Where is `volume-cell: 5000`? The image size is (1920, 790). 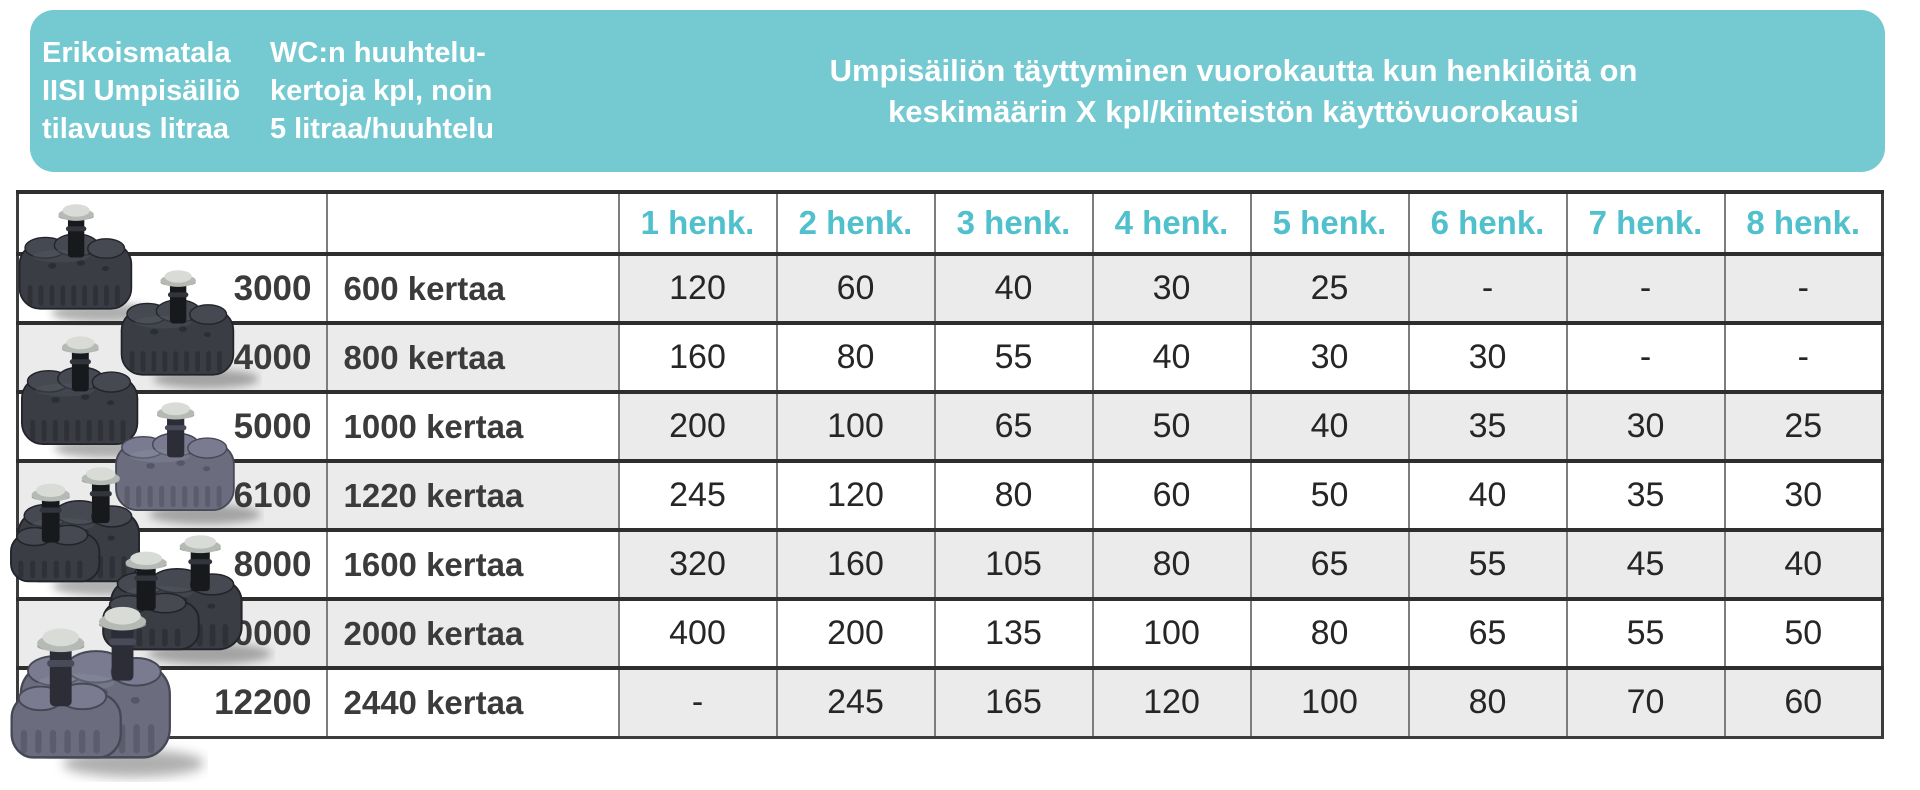
volume-cell: 5000 is located at coordinates (171, 425).